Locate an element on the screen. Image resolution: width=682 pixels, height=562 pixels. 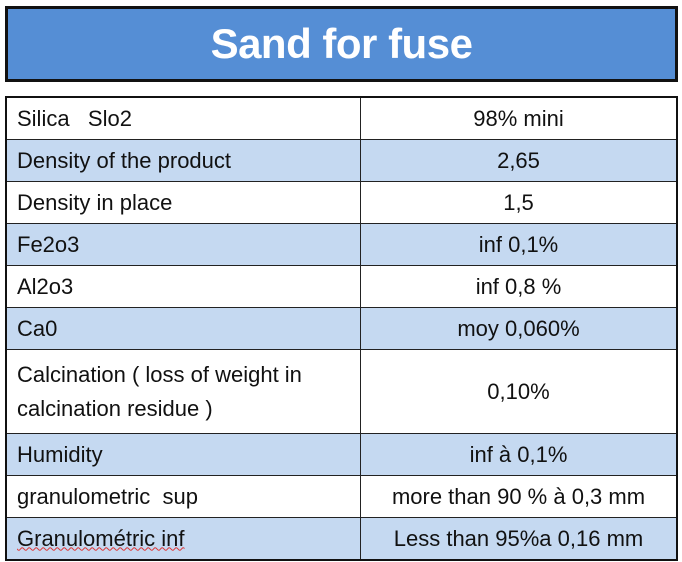
row-label: Granulométric inf is located at coordinates (183, 539).